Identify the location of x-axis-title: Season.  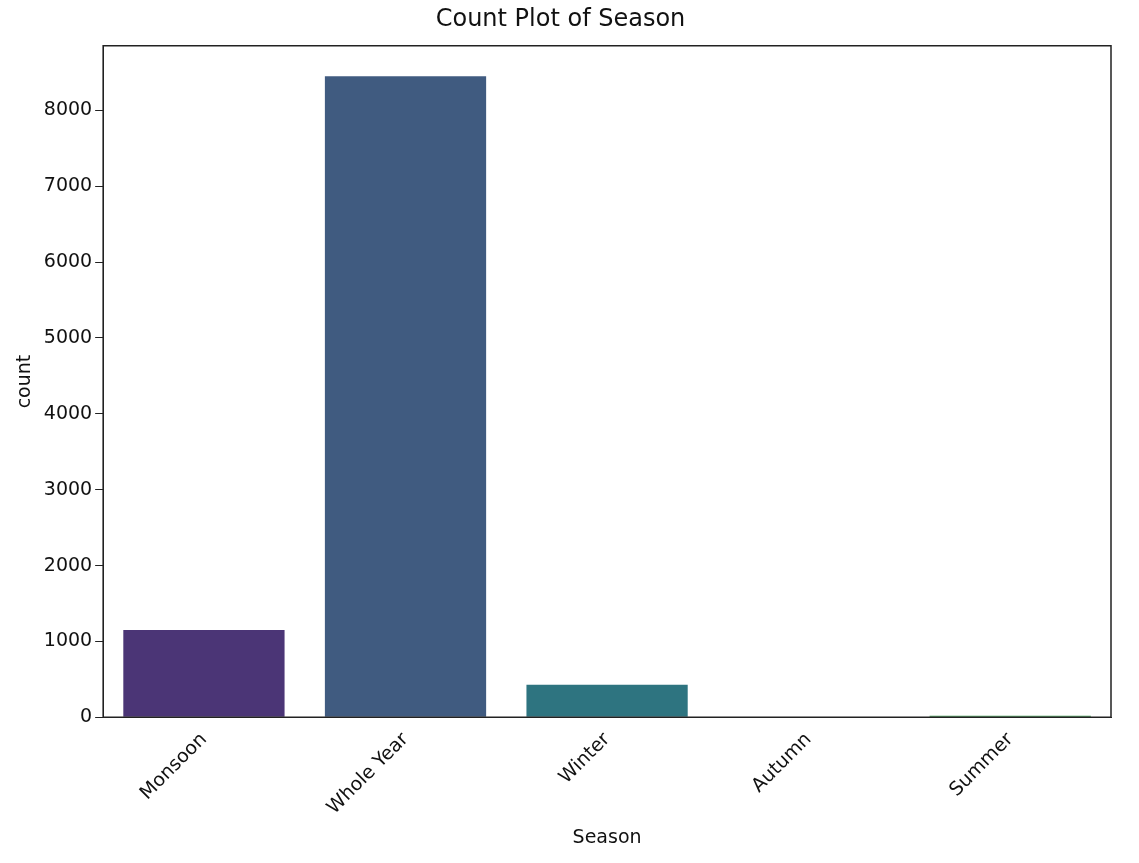
(607, 835).